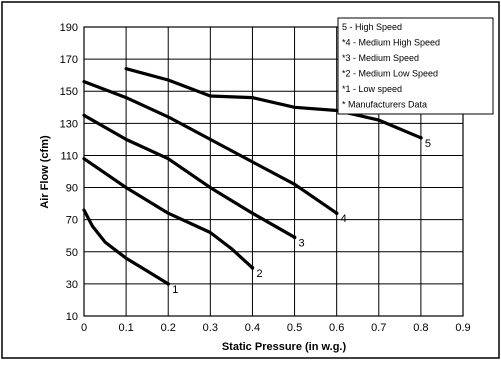  What do you see at coordinates (428, 144) in the screenshot?
I see `curve-label-5: 5` at bounding box center [428, 144].